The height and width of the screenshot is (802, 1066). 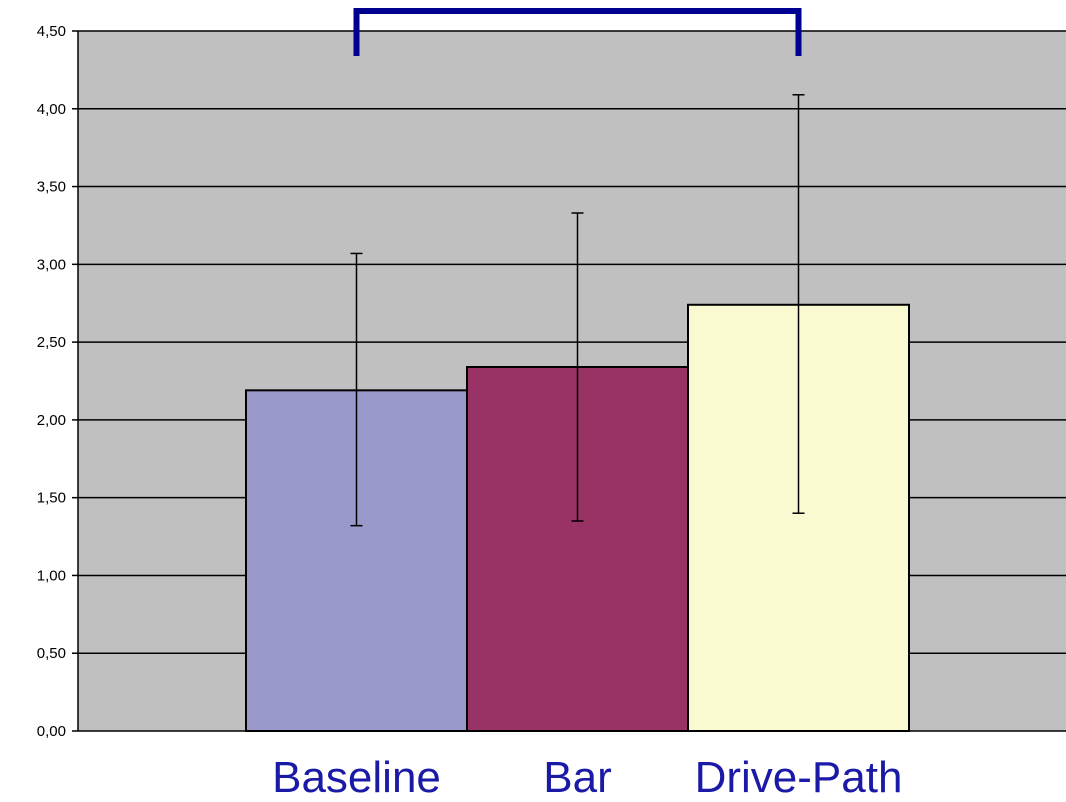 I want to click on y-tick-label: 4,00, so click(x=51, y=109).